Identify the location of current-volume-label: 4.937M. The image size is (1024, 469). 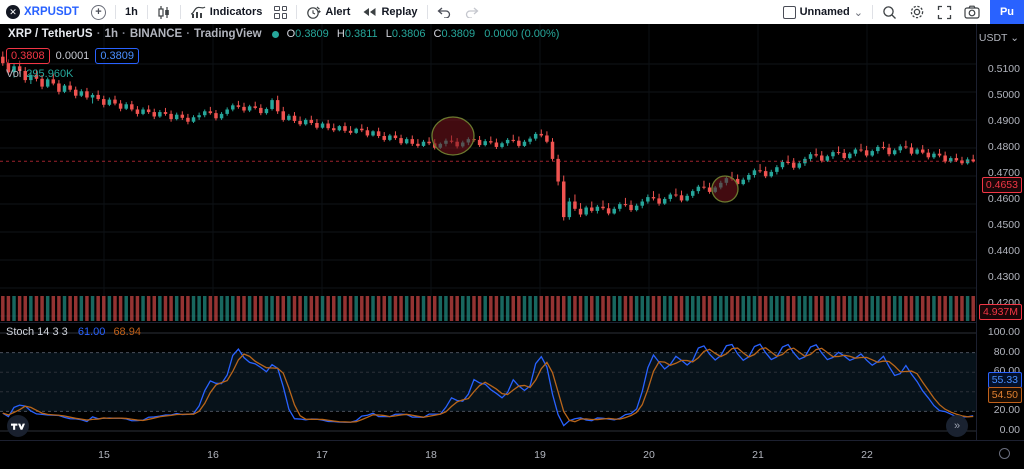
(1000, 312).